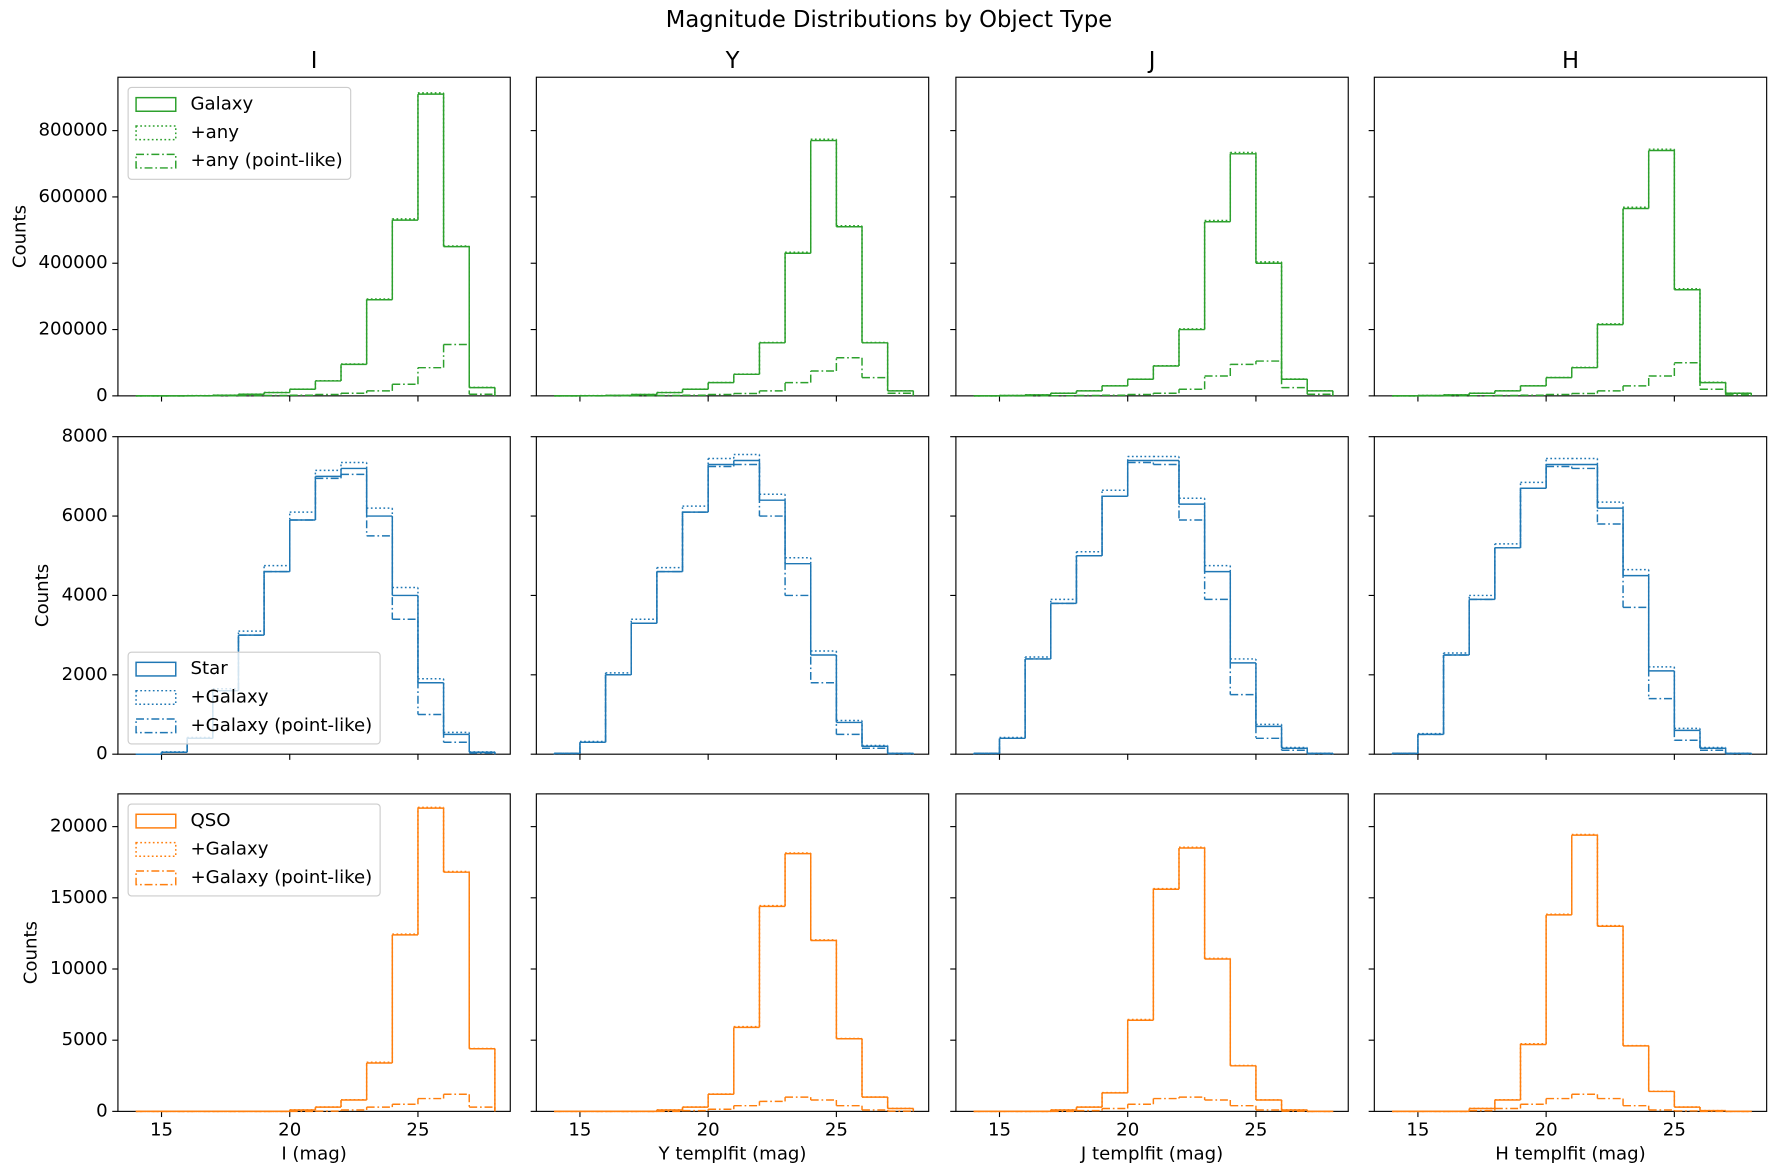 The image size is (1778, 1175). Describe the element at coordinates (85, 674) in the screenshot. I see `y-tick-label: 2000` at that location.